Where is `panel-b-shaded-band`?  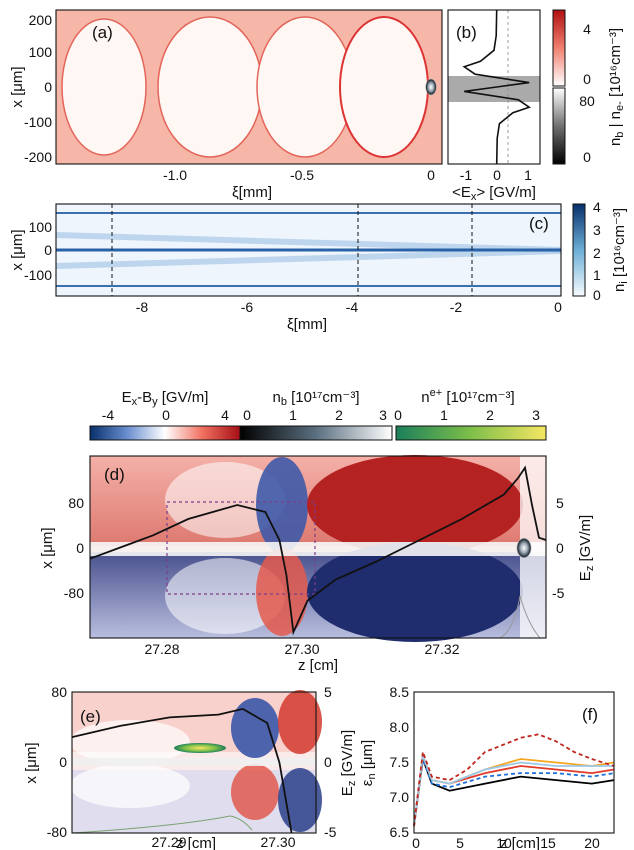 panel-b-shaded-band is located at coordinates (494, 89).